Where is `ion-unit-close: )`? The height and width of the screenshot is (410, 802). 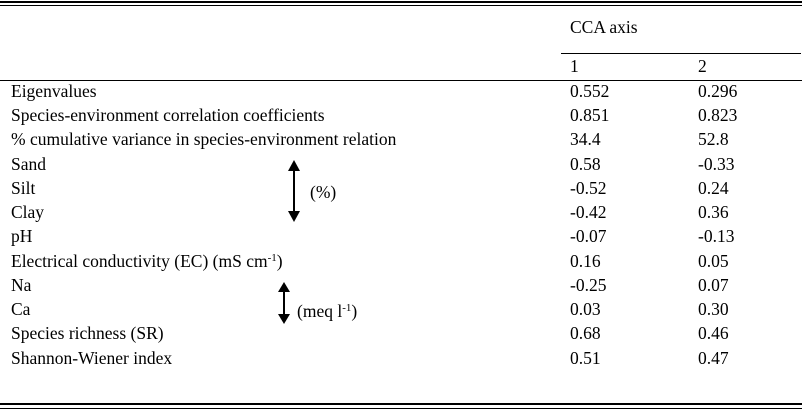
ion-unit-close: ) is located at coordinates (354, 311).